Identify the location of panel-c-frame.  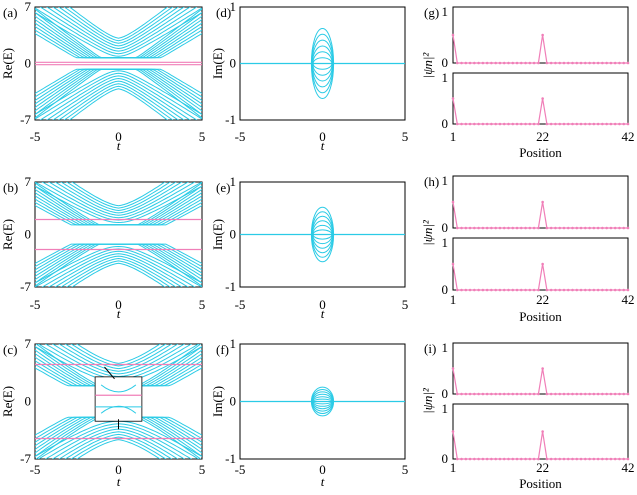
(118, 401).